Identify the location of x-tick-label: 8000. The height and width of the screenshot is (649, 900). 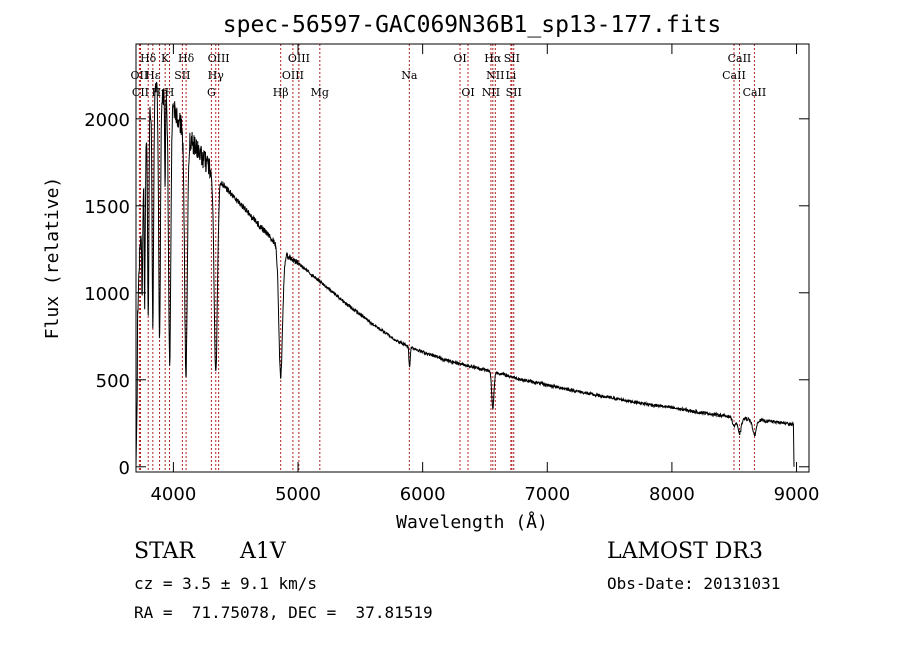
(672, 494).